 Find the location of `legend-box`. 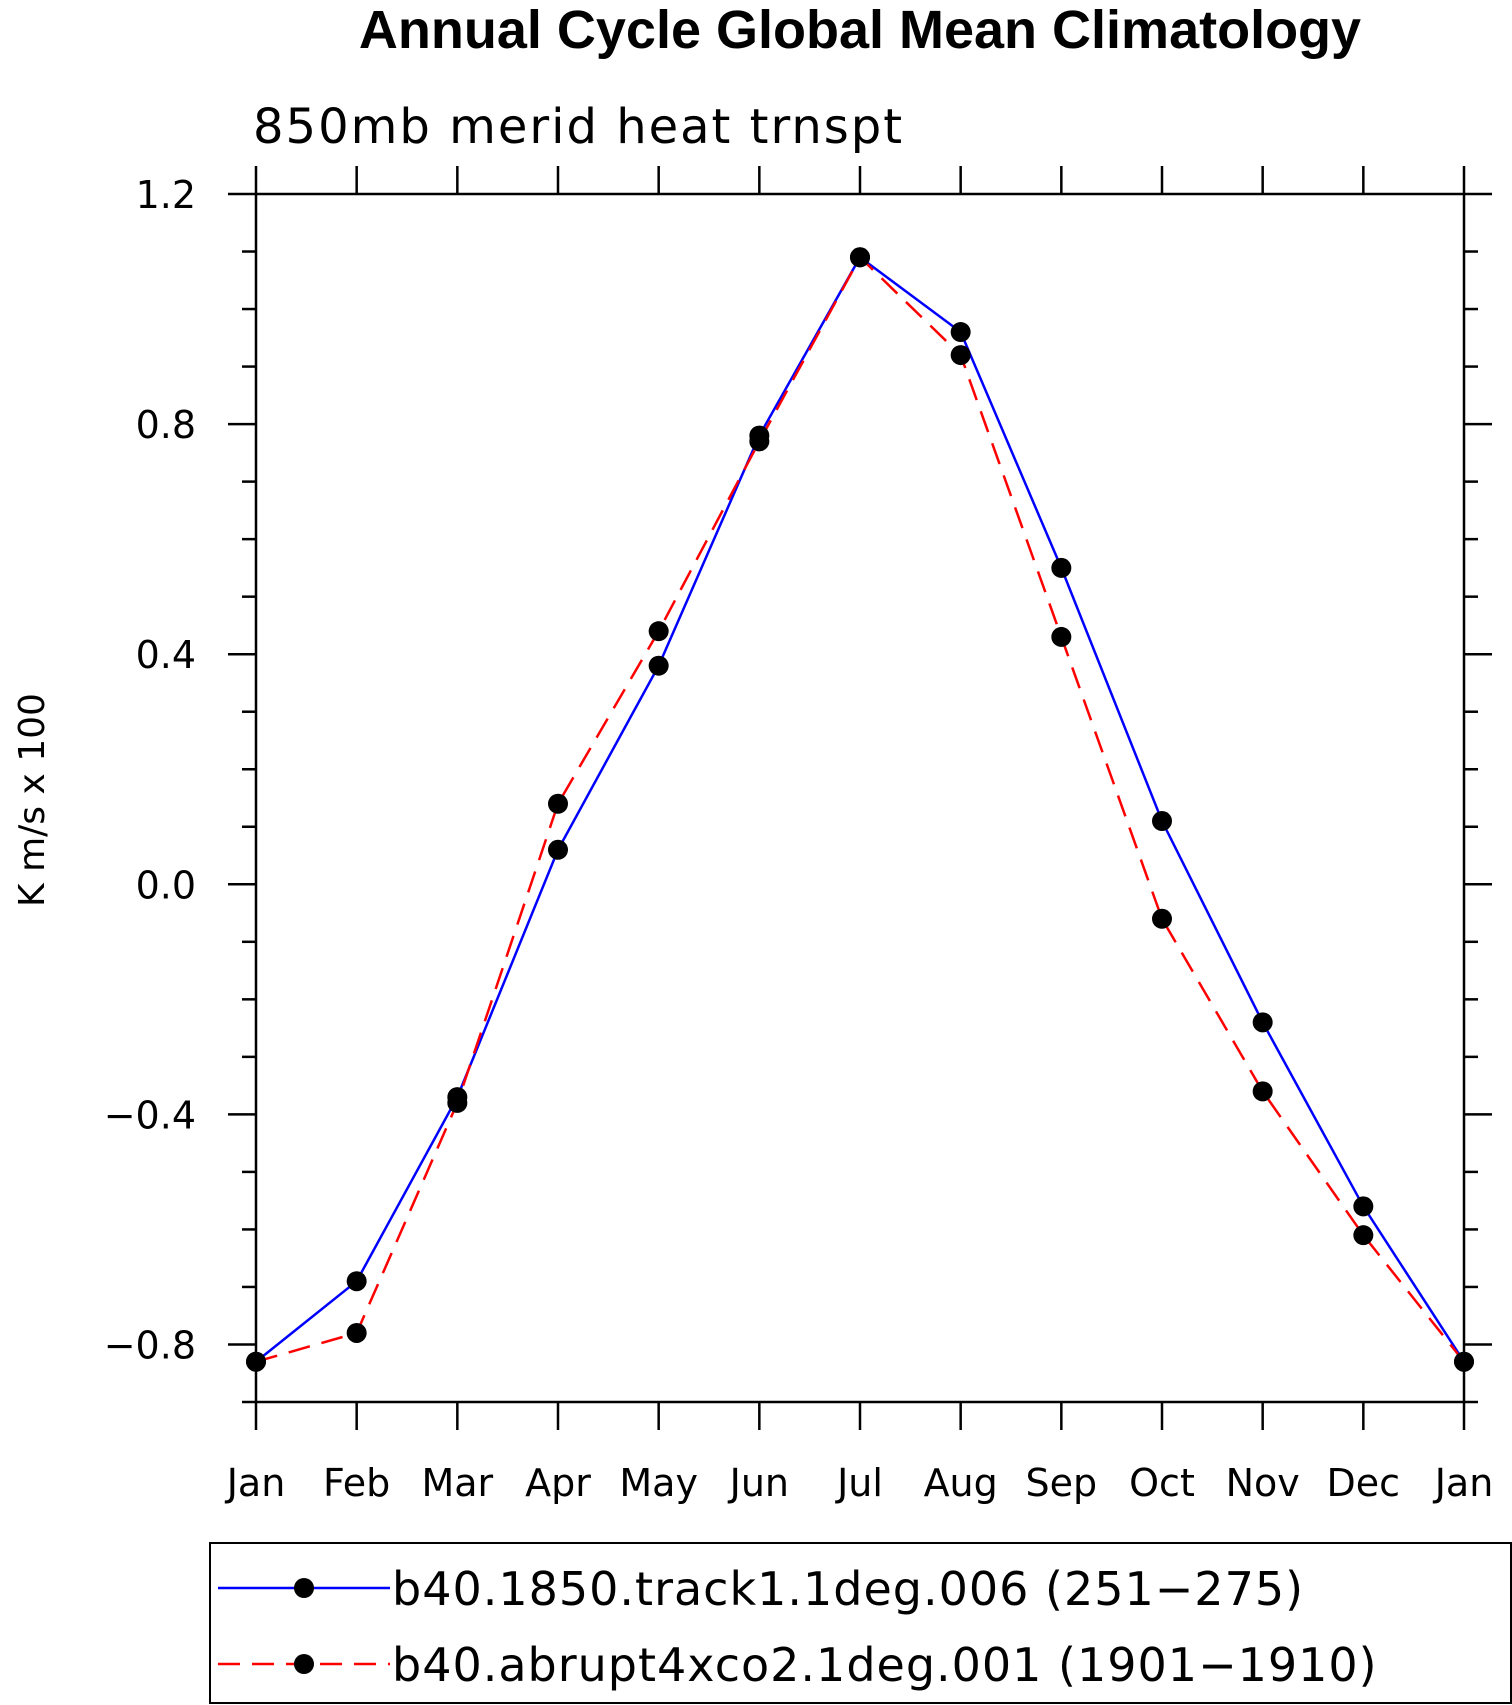

legend-box is located at coordinates (860, 1623).